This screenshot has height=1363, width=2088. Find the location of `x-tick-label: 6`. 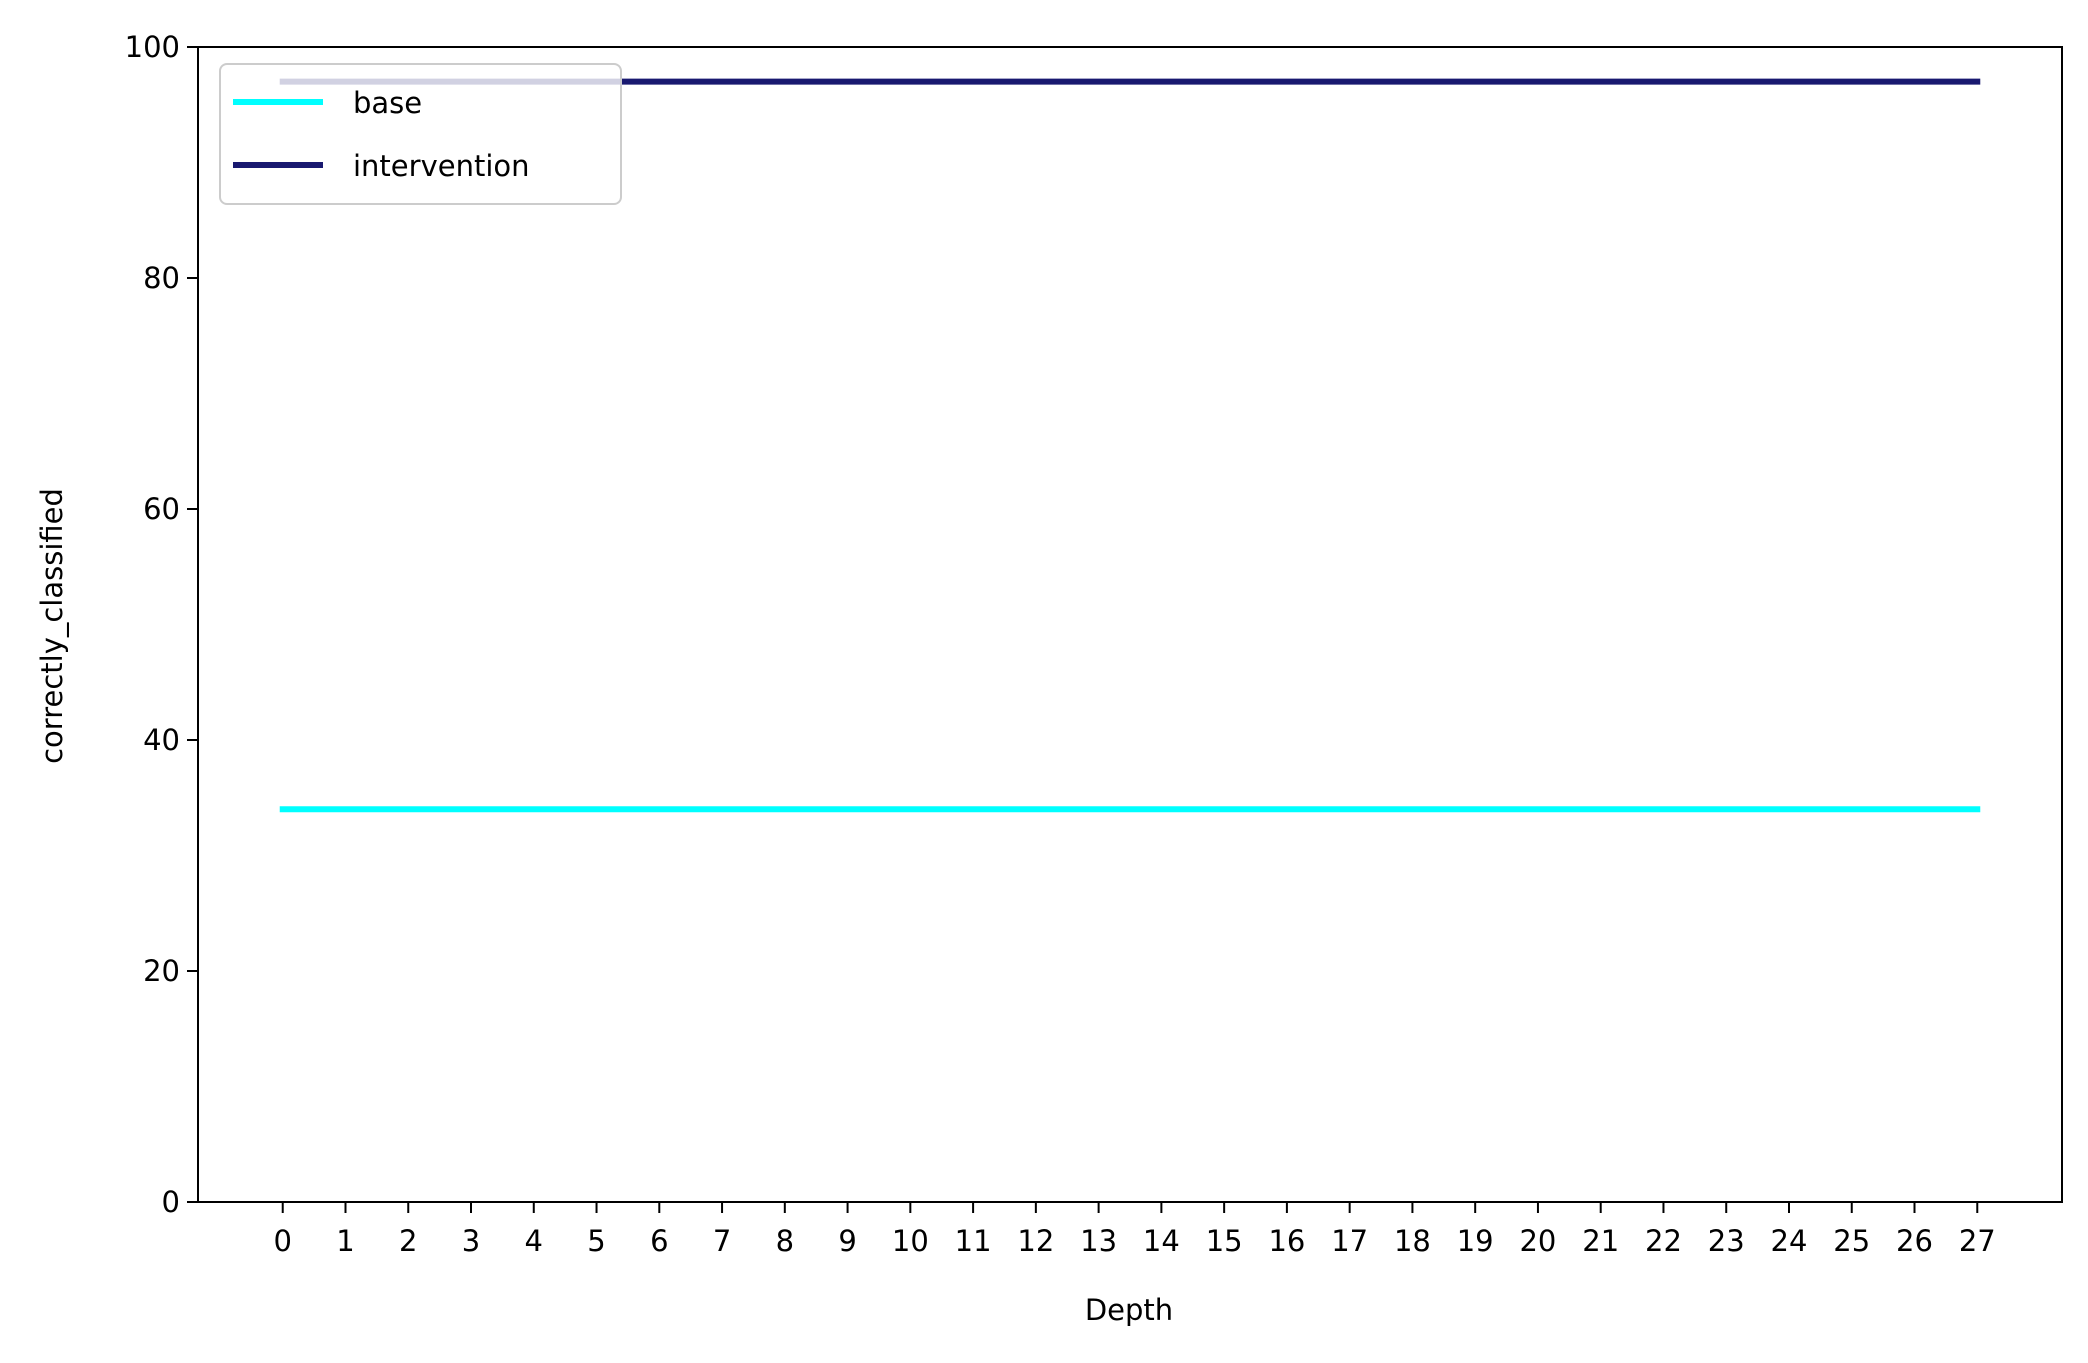

x-tick-label: 6 is located at coordinates (659, 1241).